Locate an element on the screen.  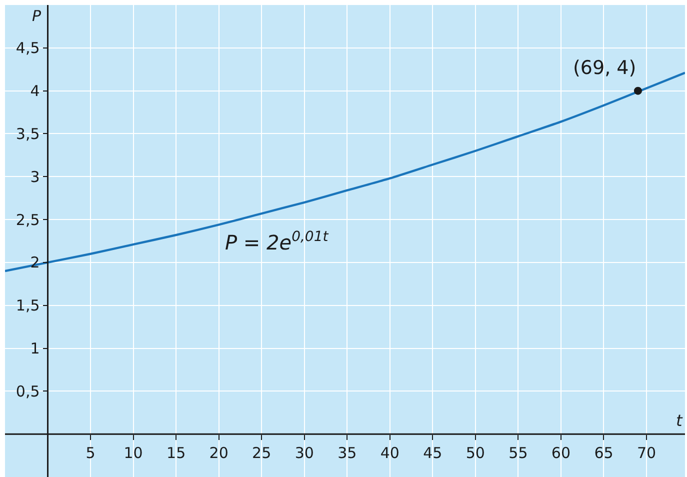
x-tick-label: 65 is located at coordinates (604, 453).